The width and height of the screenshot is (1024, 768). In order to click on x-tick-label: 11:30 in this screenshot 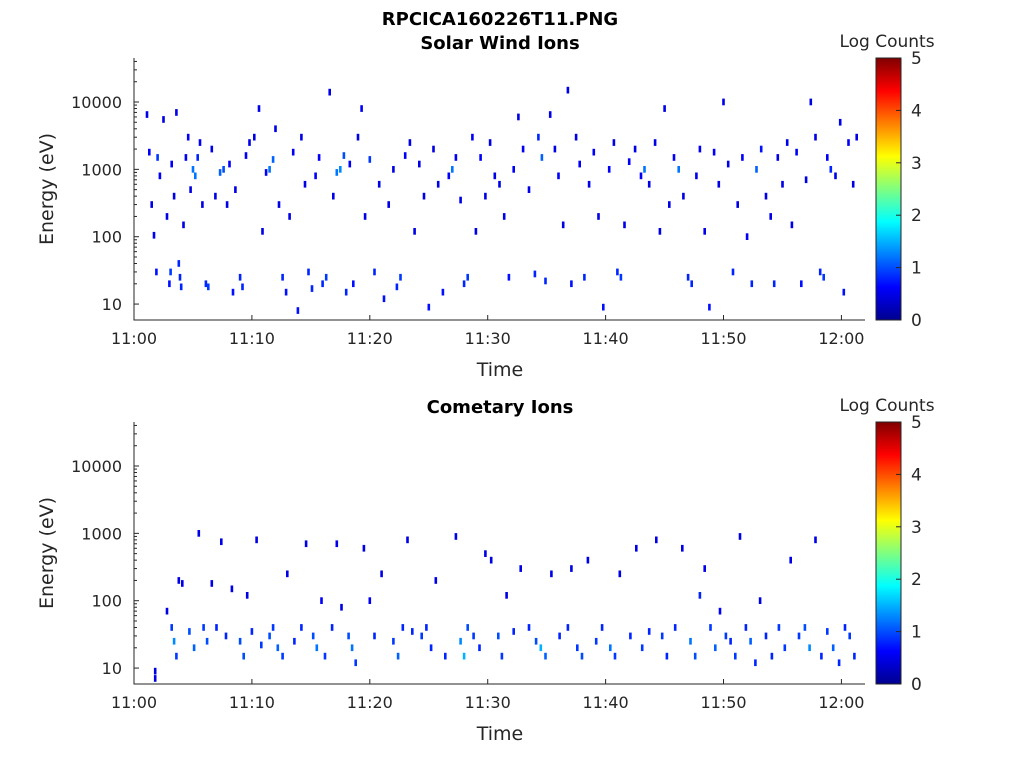, I will do `click(488, 338)`.